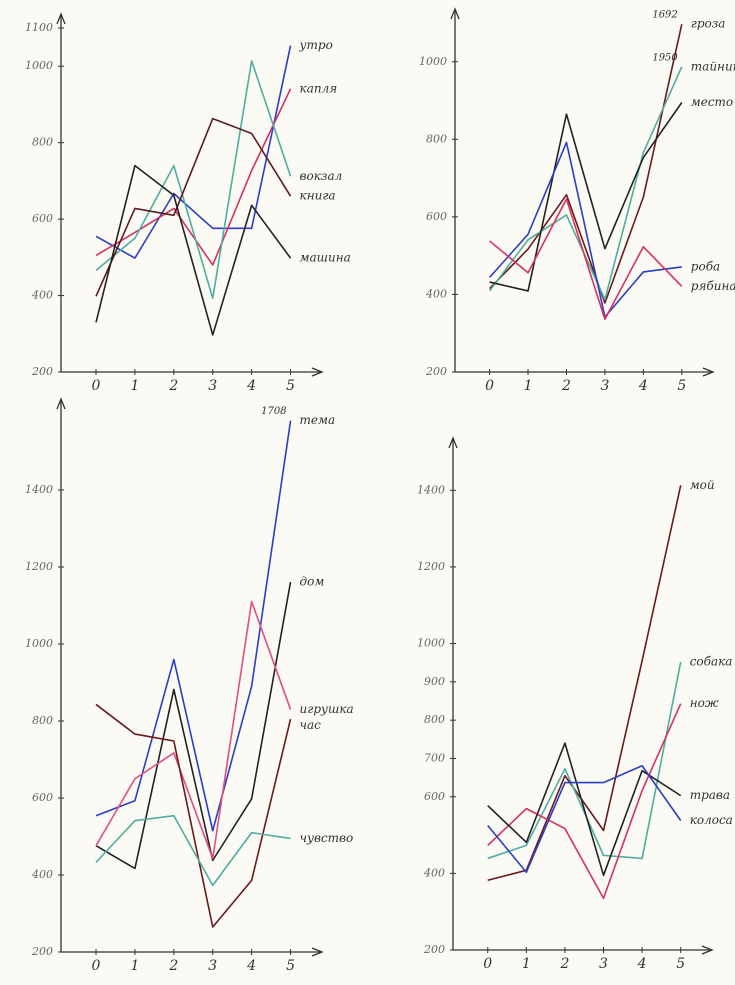 The height and width of the screenshot is (985, 735). Describe the element at coordinates (711, 661) in the screenshot. I see `series-label: собака` at that location.